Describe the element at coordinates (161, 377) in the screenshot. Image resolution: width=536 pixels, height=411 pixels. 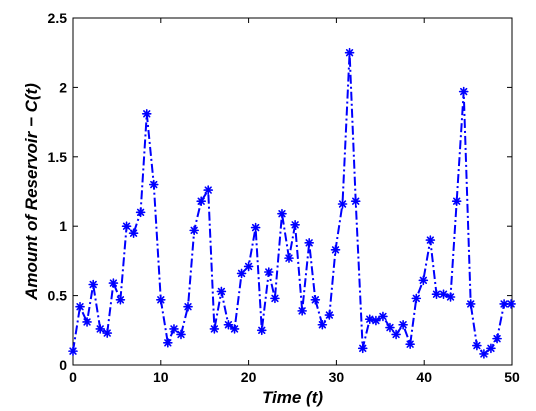
I see `x-tick-label: 10` at that location.